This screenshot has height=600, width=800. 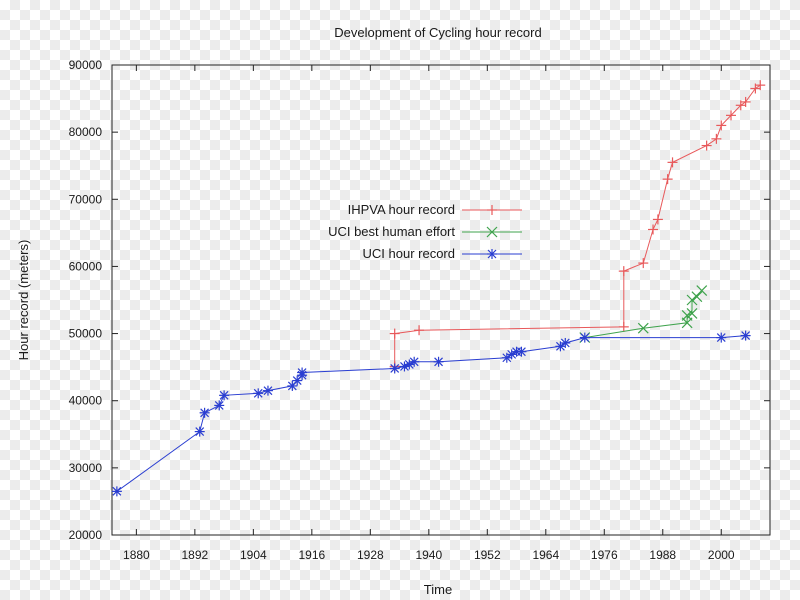 What do you see at coordinates (487, 555) in the screenshot?
I see `x-tick-label: 1952` at bounding box center [487, 555].